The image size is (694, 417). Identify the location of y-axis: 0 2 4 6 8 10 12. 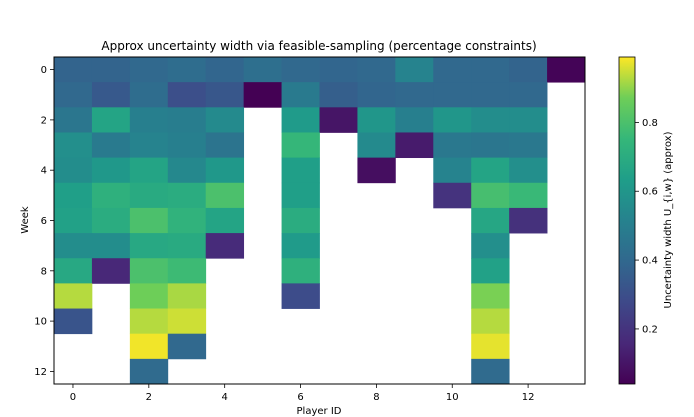
(44, 221).